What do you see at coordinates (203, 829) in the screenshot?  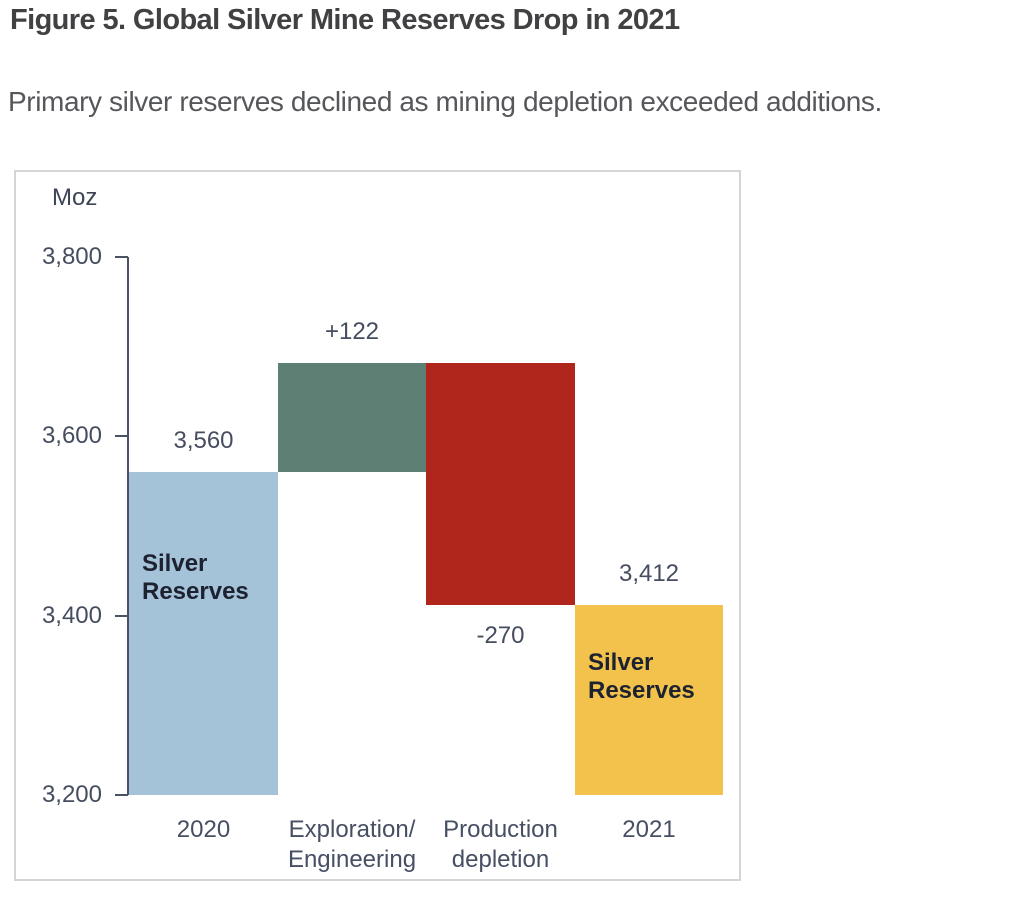 I see `x-axis-label-2020-reserves: 2020` at bounding box center [203, 829].